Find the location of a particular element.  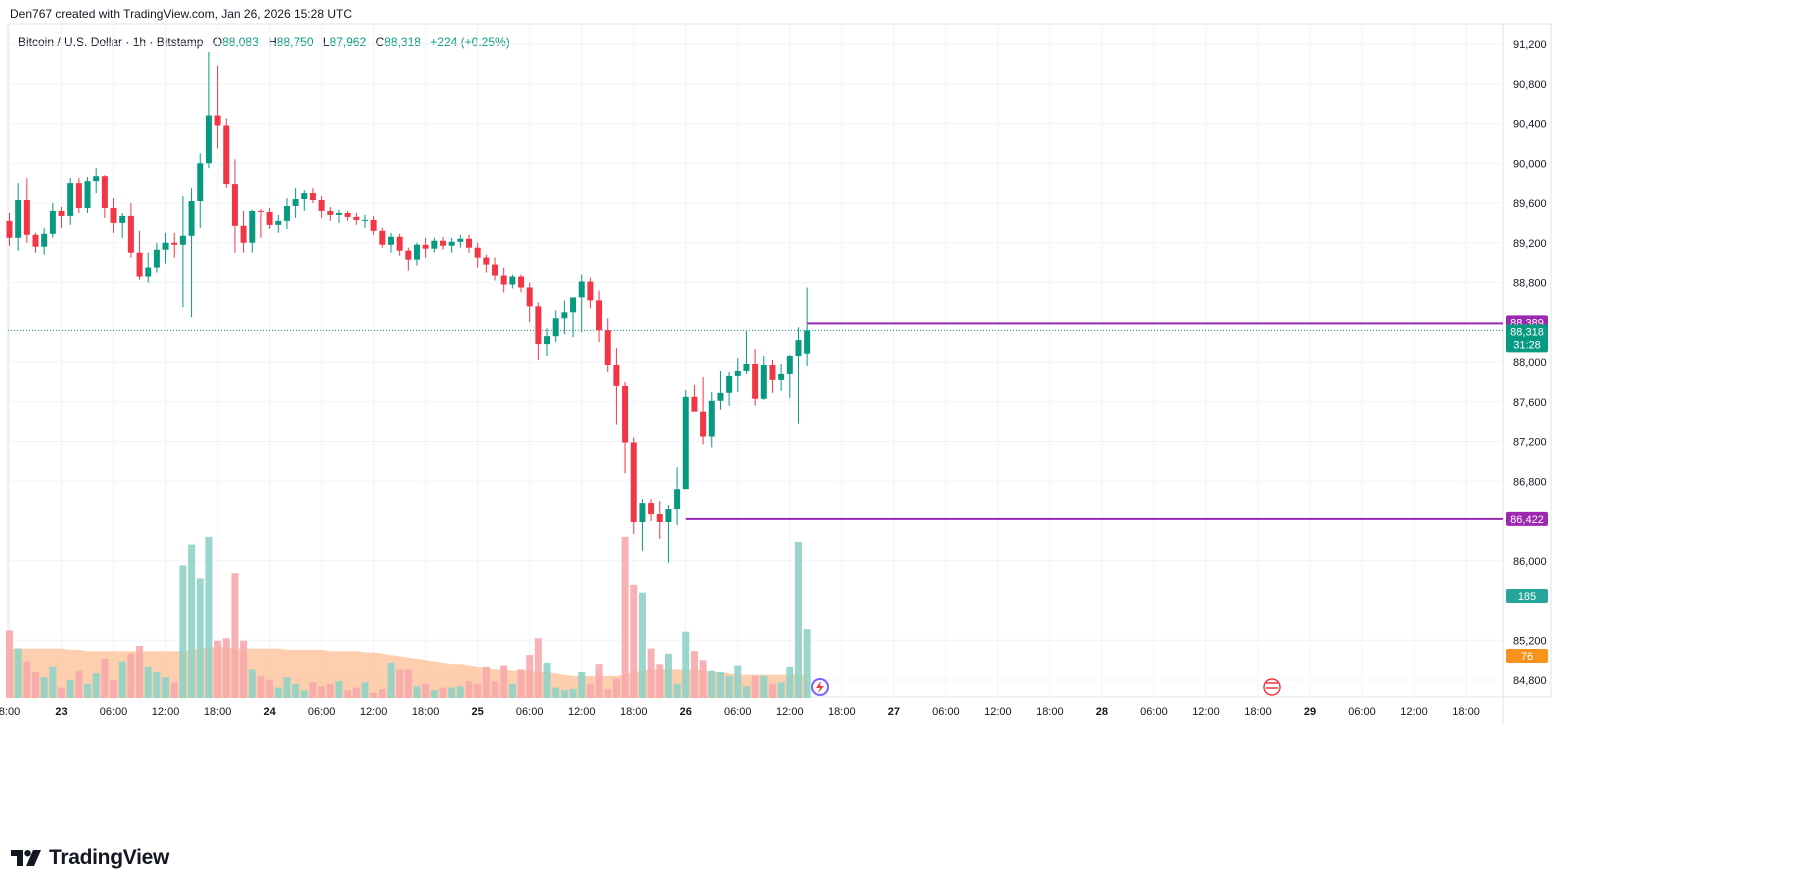

y-tick-label: 90,800 is located at coordinates (1530, 85).